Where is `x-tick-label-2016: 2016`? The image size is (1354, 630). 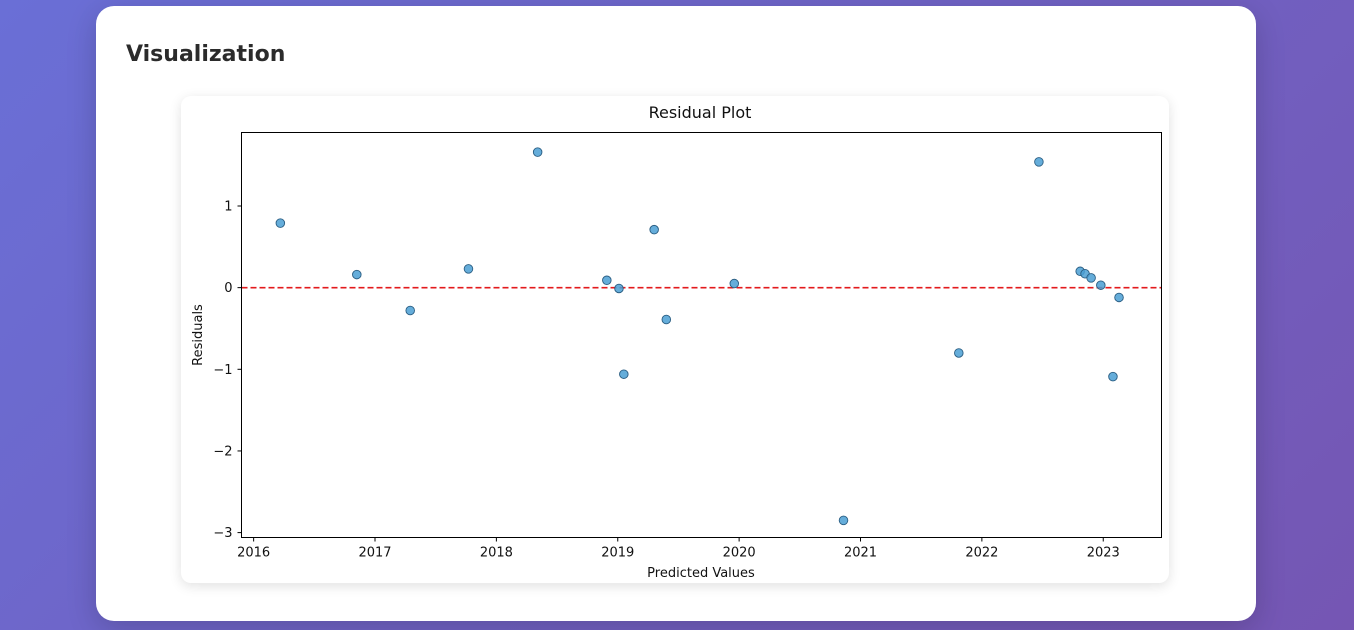 x-tick-label-2016: 2016 is located at coordinates (253, 553).